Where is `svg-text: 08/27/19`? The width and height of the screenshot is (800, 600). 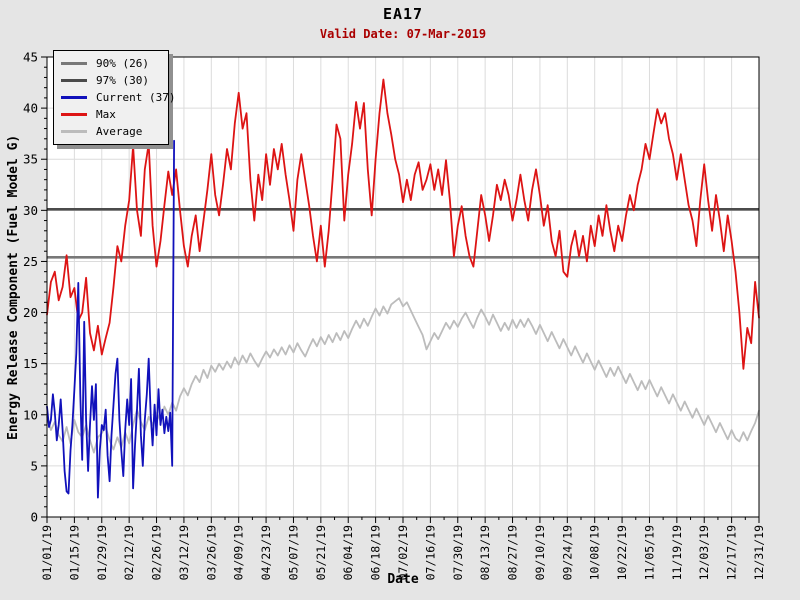
svg-text: 08/27/19 is located at coordinates (513, 552).